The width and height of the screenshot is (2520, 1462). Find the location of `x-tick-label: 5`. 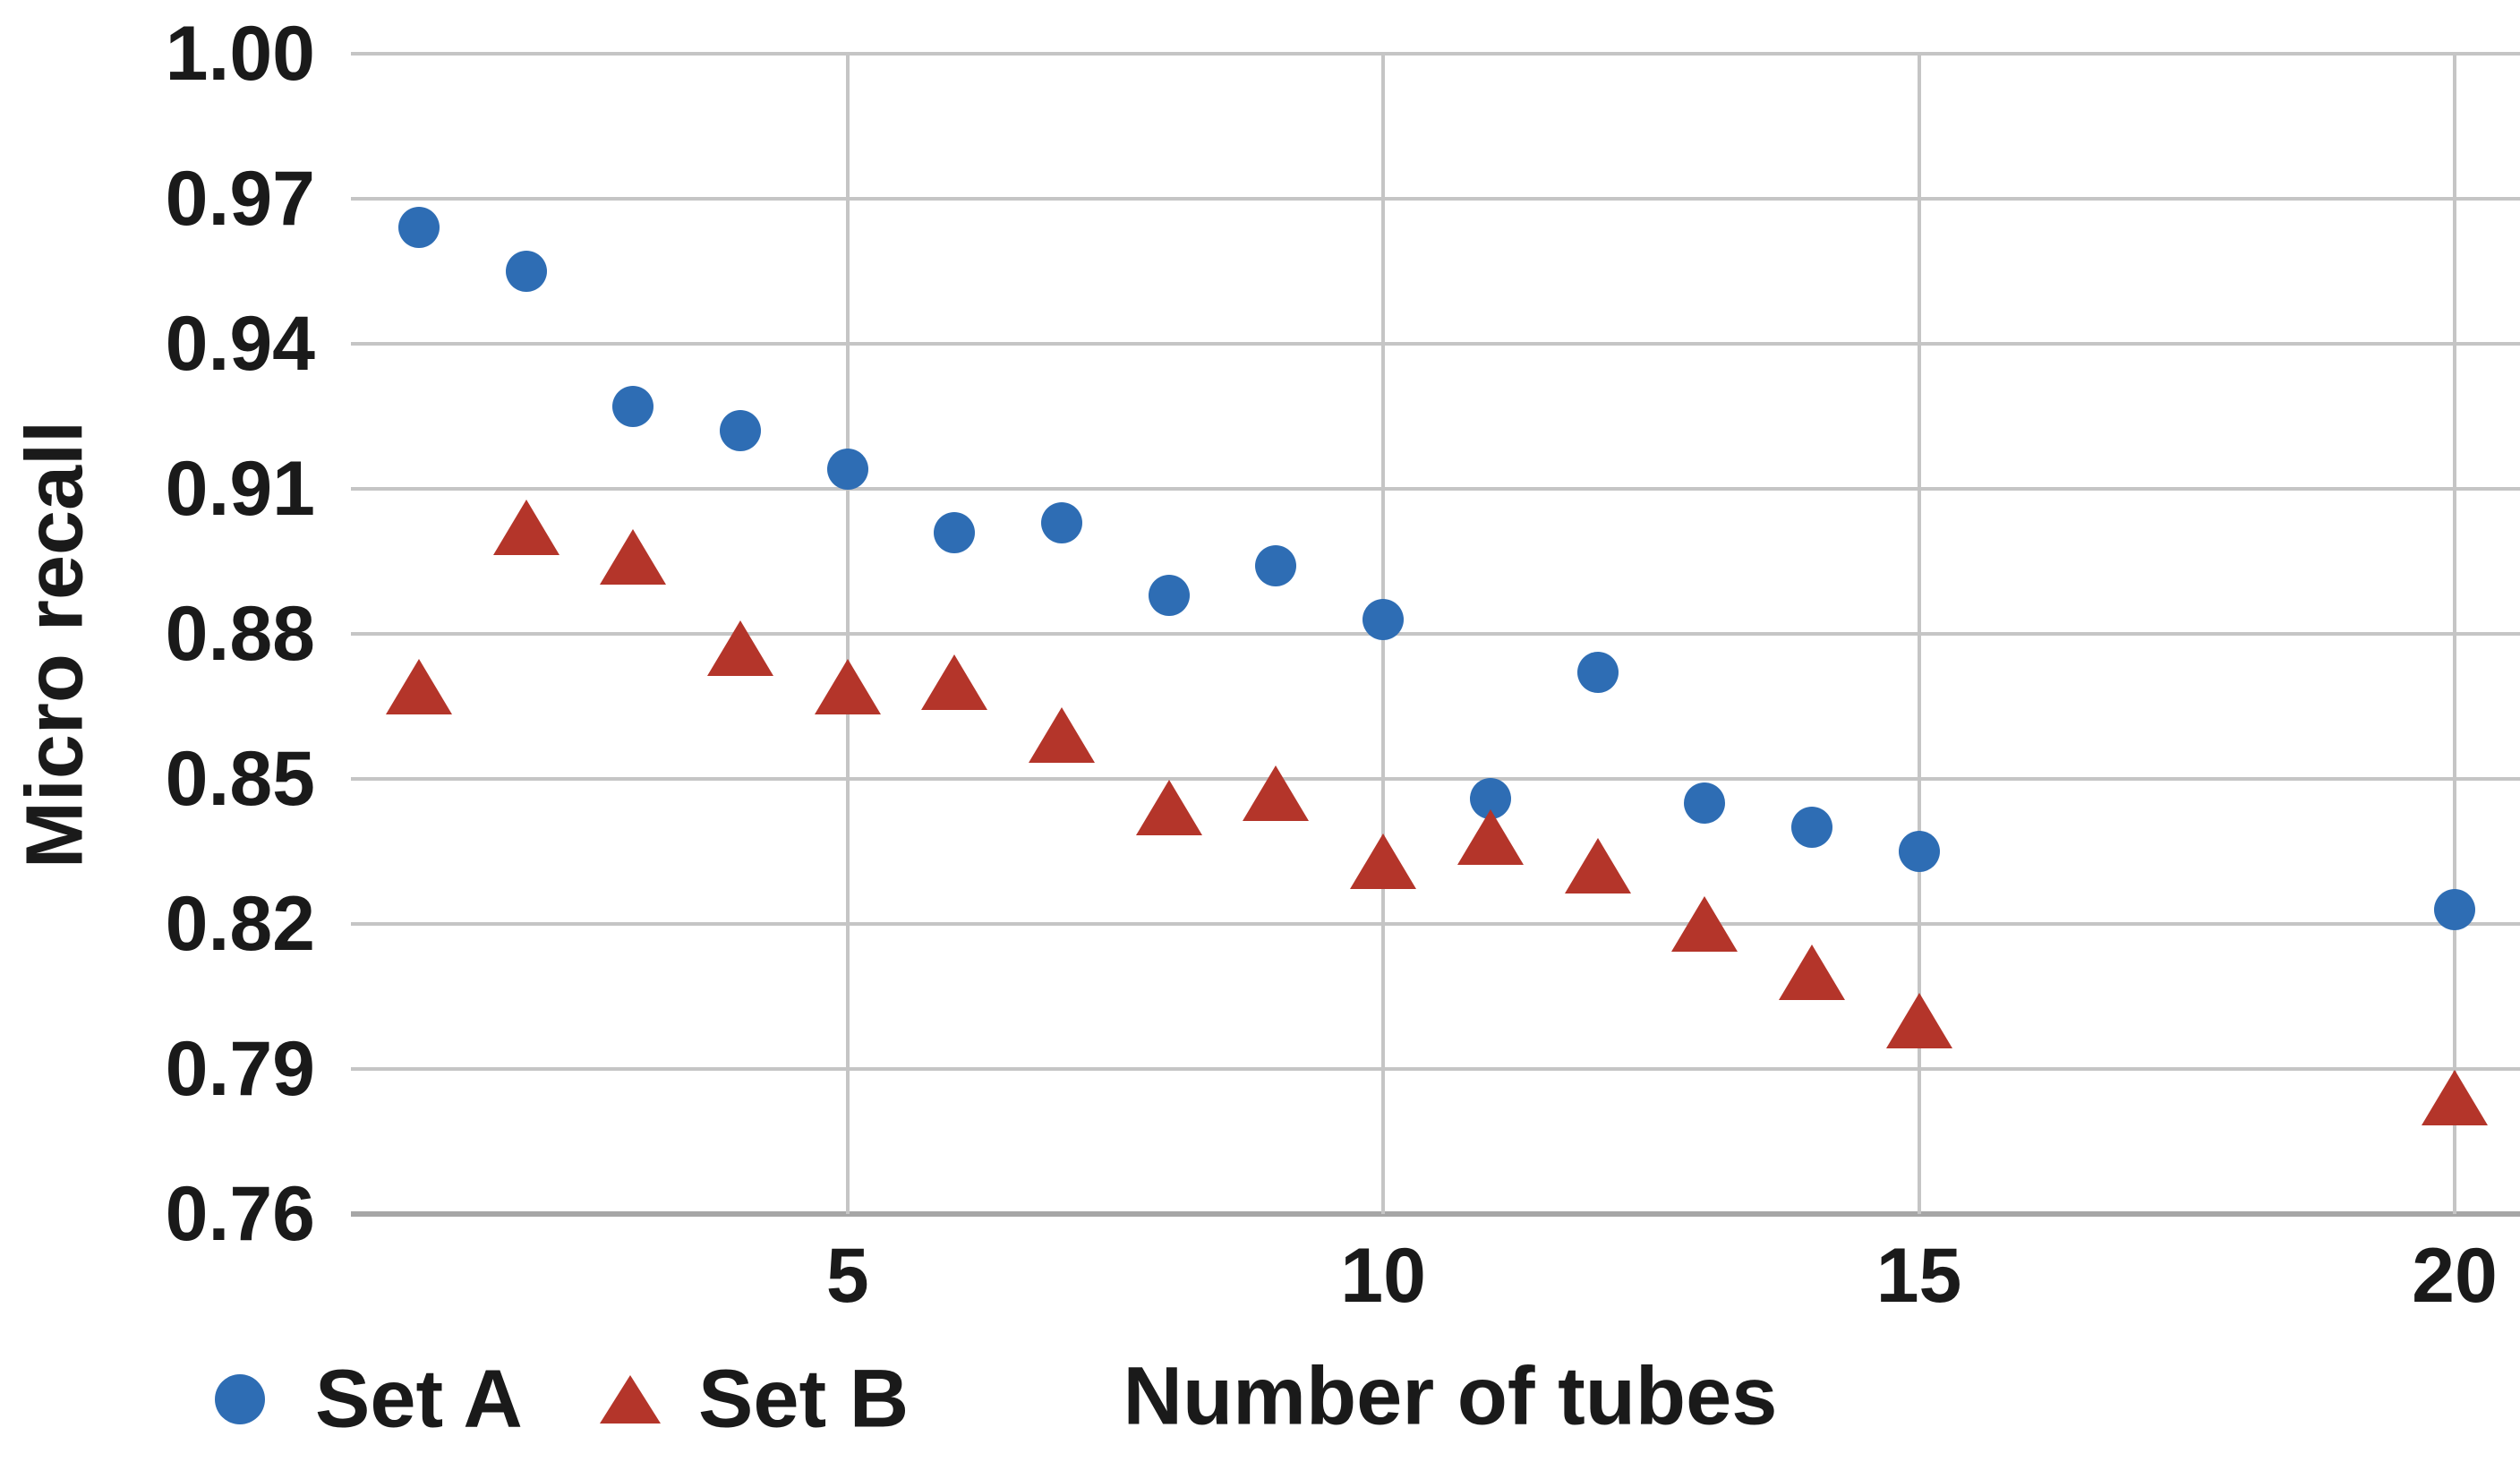

x-tick-label: 5 is located at coordinates (847, 1276).